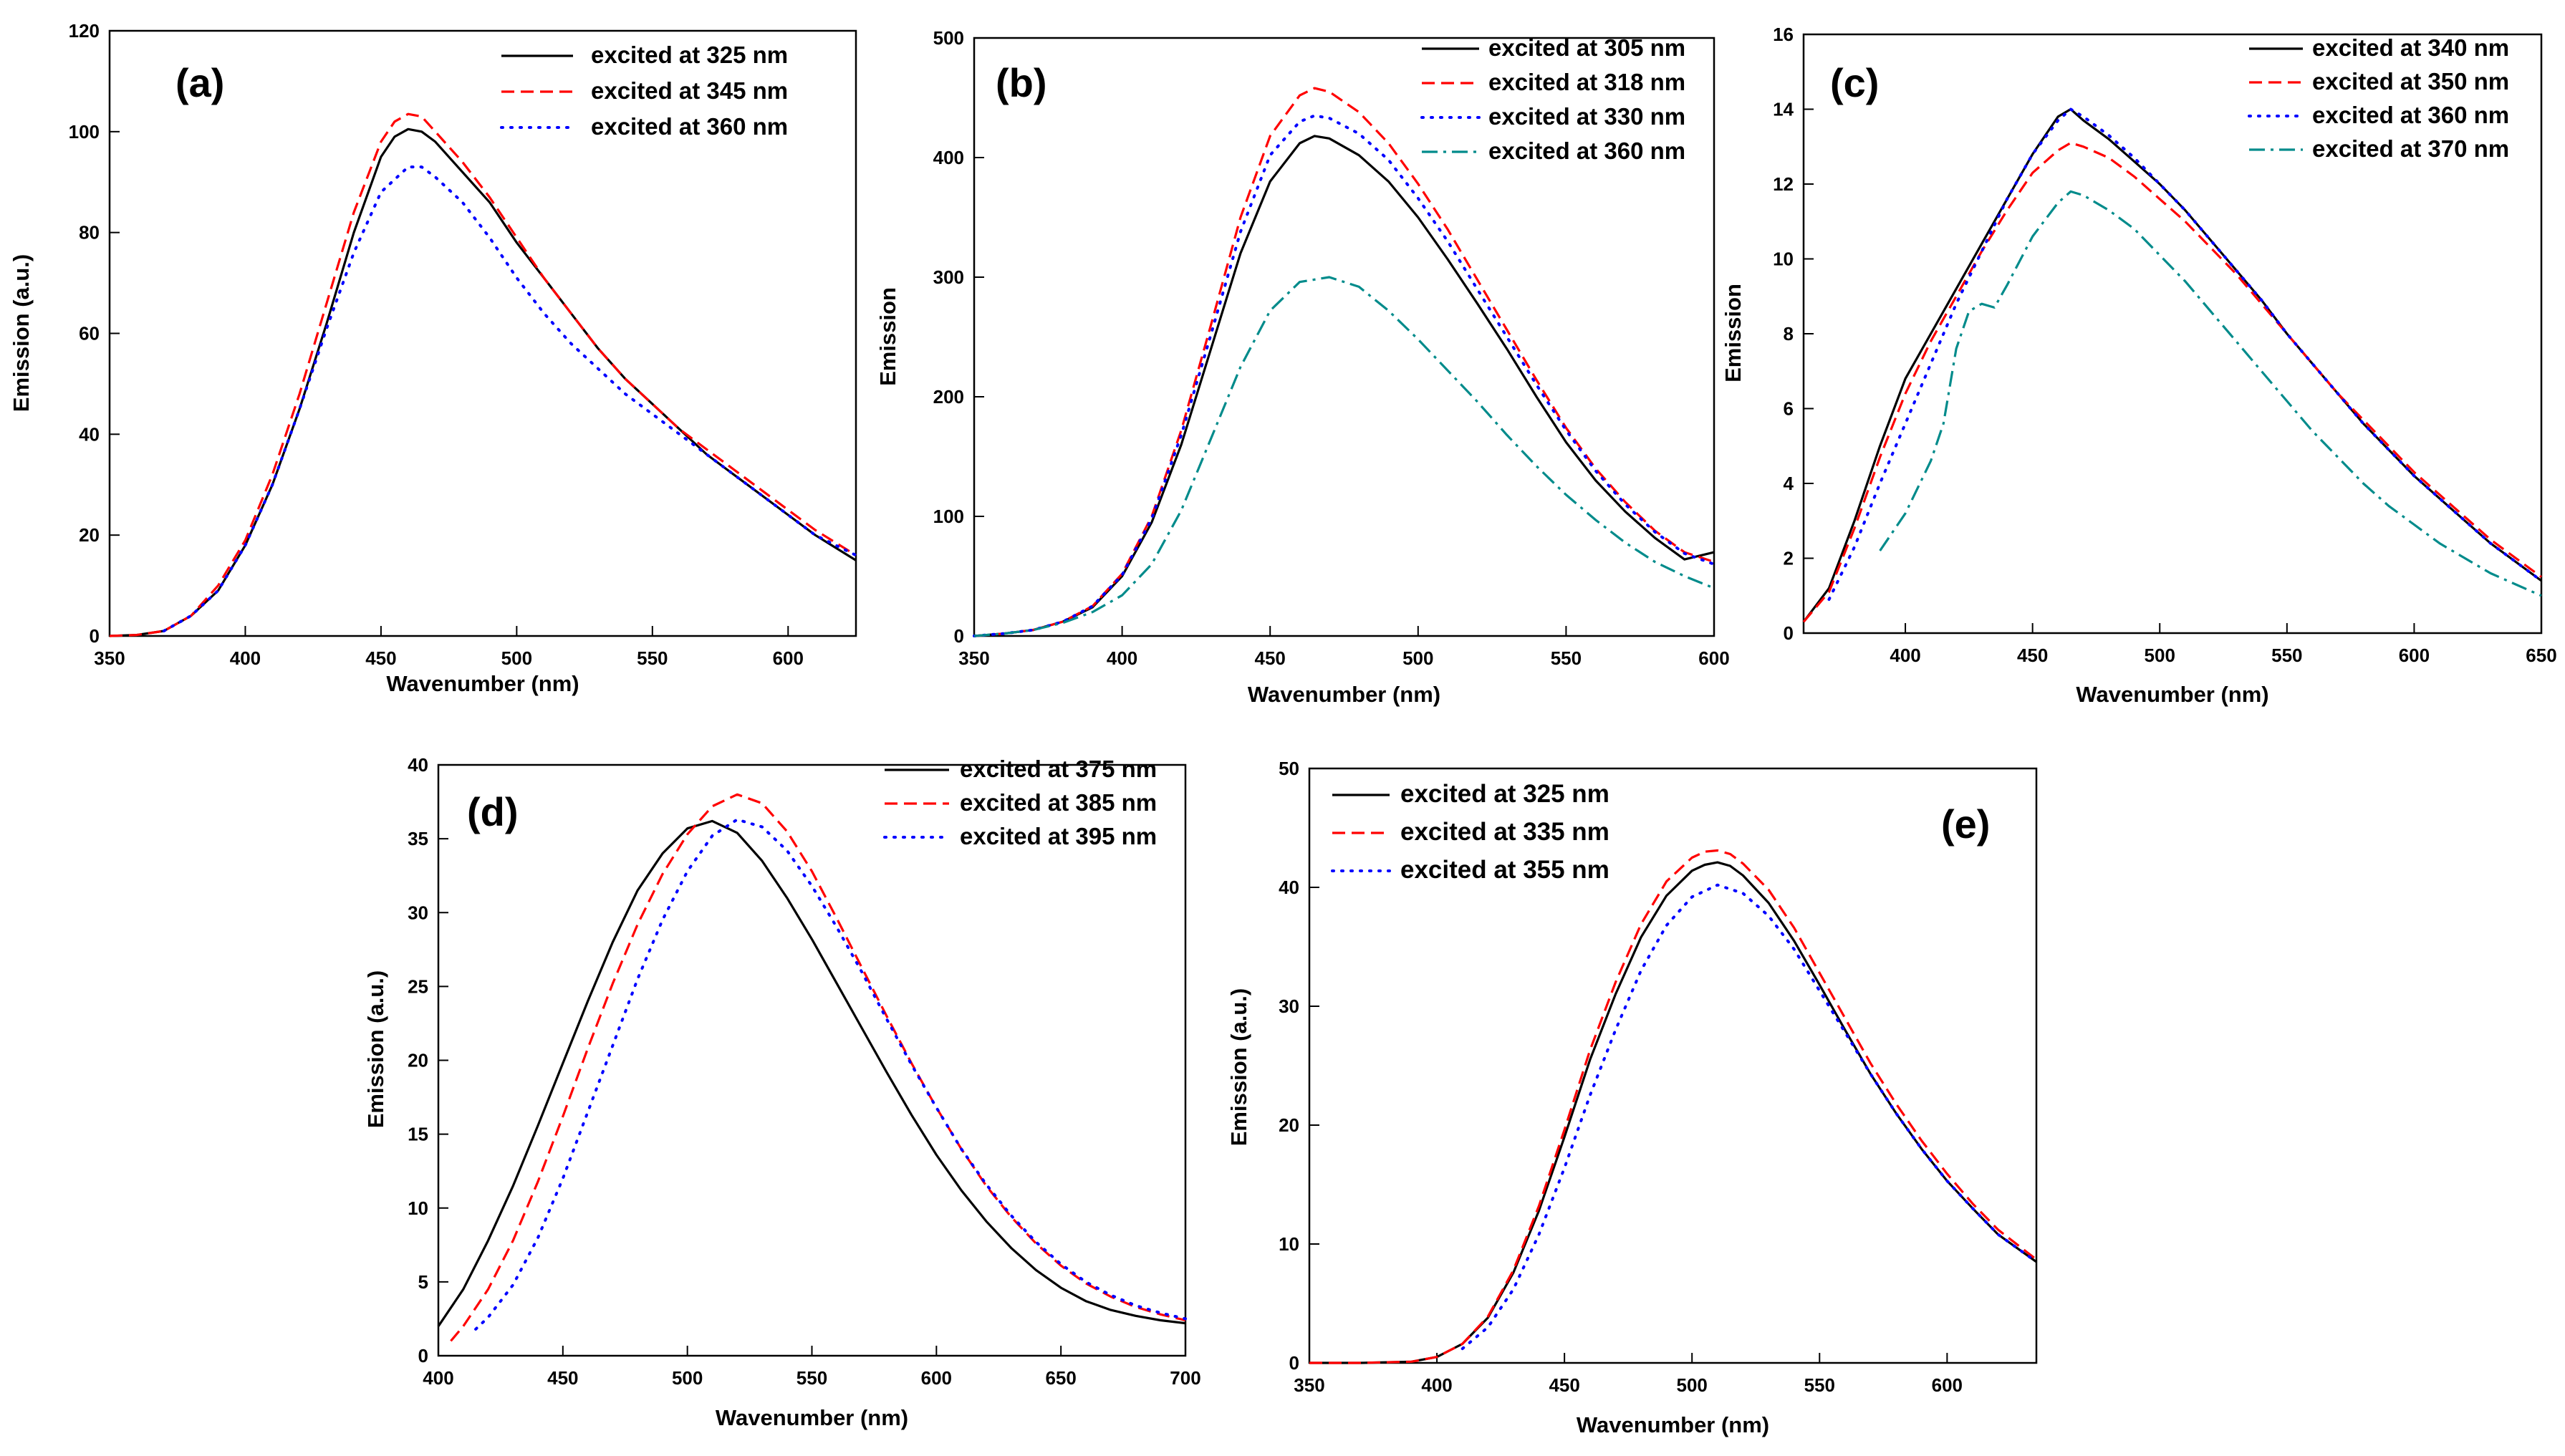  Describe the element at coordinates (1586, 116) in the screenshot. I see `legend-entry: excited at 330 nm` at that location.